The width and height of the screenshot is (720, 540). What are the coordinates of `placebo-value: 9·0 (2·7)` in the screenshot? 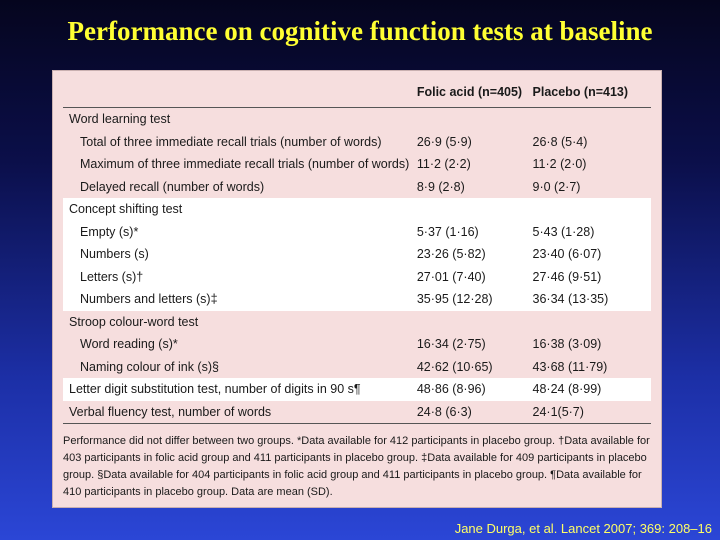 It's located at (556, 186).